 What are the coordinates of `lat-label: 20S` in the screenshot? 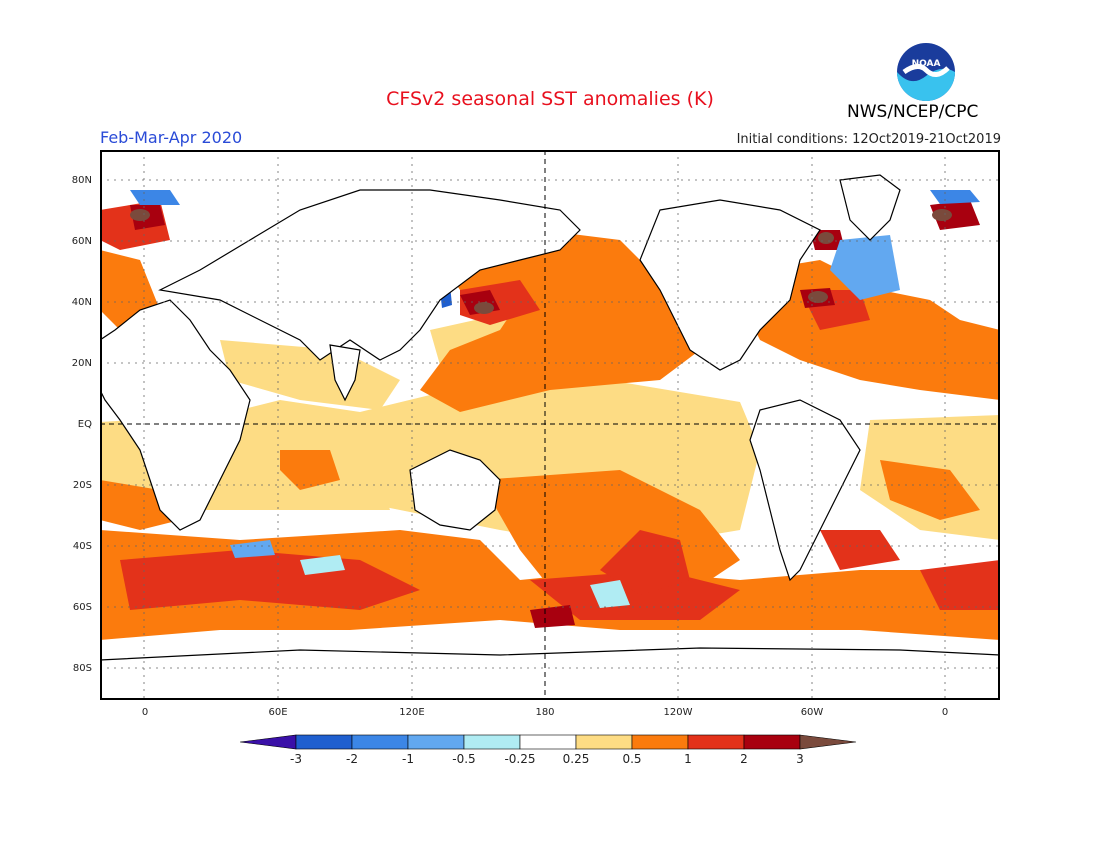 It's located at (82, 485).